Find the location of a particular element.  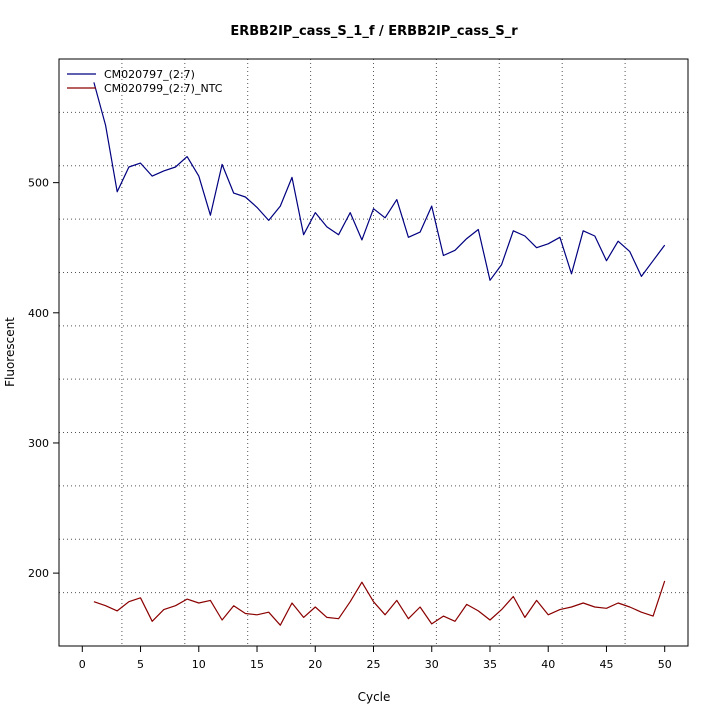

chart-title: ERBB2IP_cass_S_1_f / ERBB2IP_cass_S_r is located at coordinates (374, 31).